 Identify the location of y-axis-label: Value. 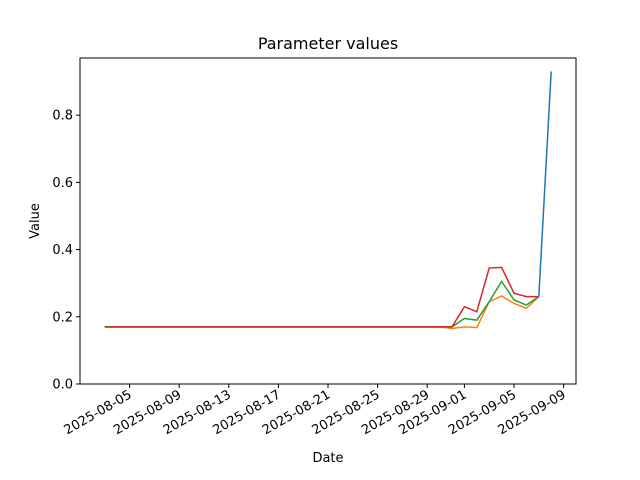
(35, 221).